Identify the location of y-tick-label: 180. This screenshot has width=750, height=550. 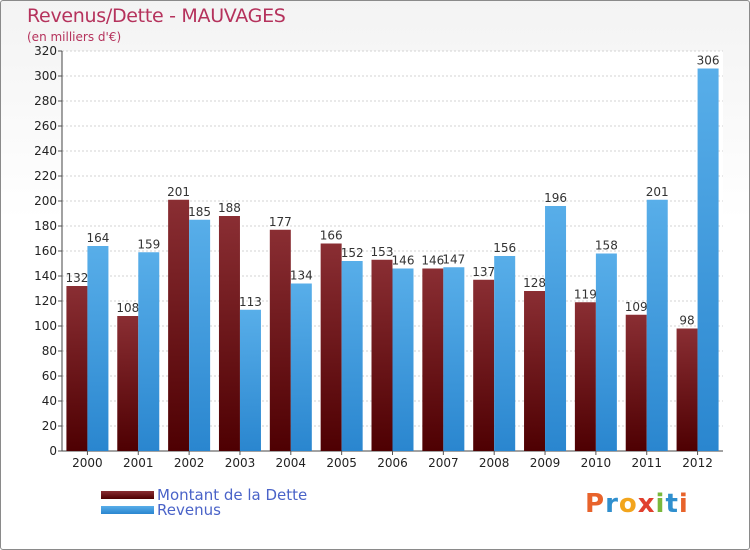
(45, 226).